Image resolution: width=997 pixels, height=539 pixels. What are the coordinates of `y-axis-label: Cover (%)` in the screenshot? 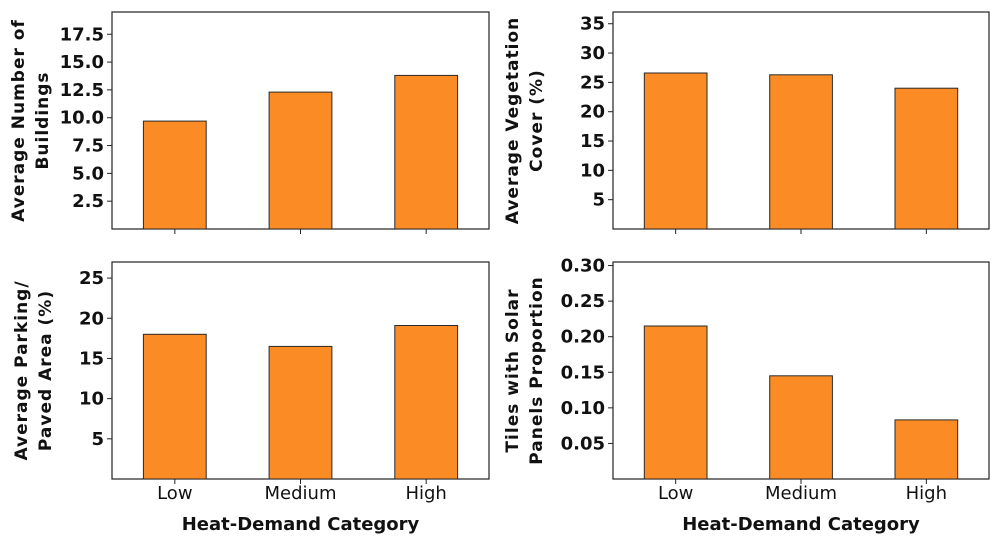 It's located at (537, 120).